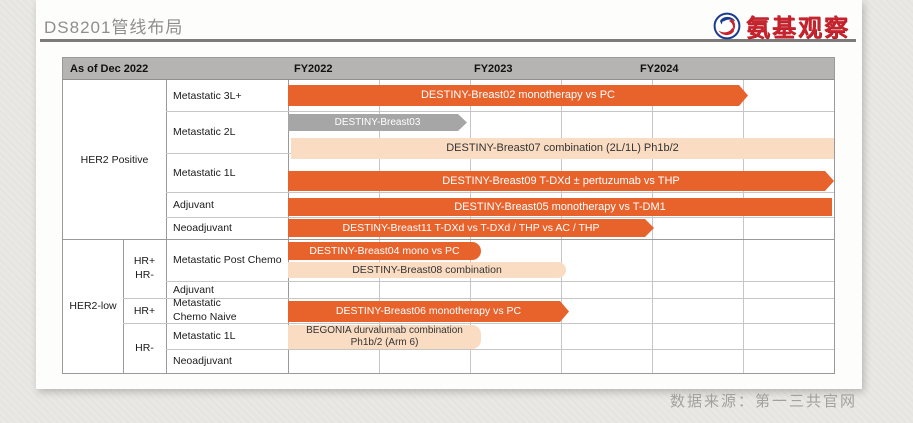  I want to click on trial-bar-destiny-breast08: DESTINY-Breast08 combination, so click(427, 270).